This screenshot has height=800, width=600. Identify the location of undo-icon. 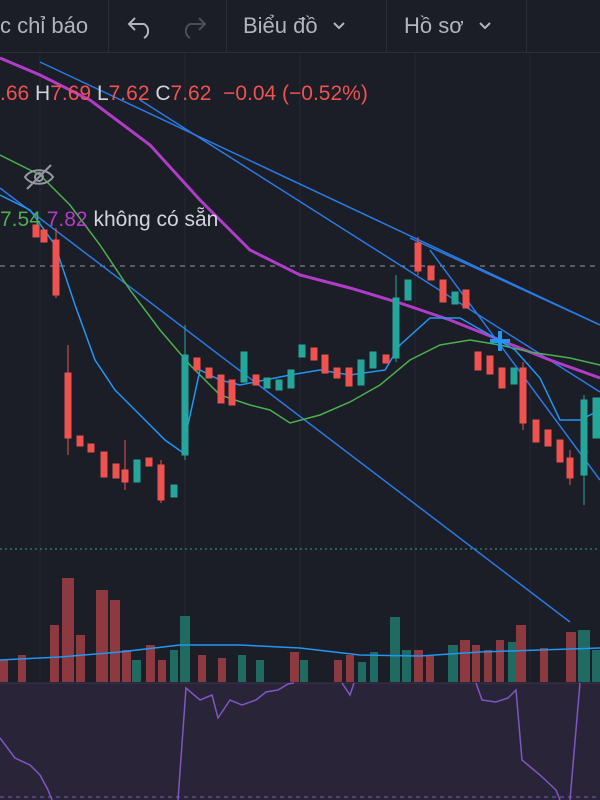
(138, 28).